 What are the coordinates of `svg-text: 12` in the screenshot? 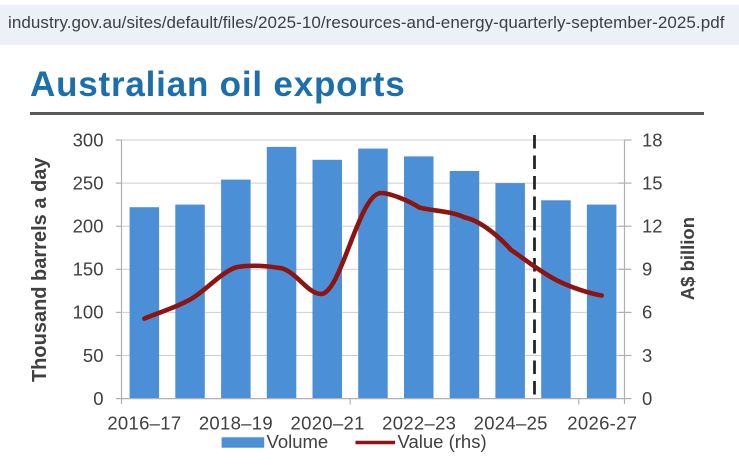 It's located at (652, 226).